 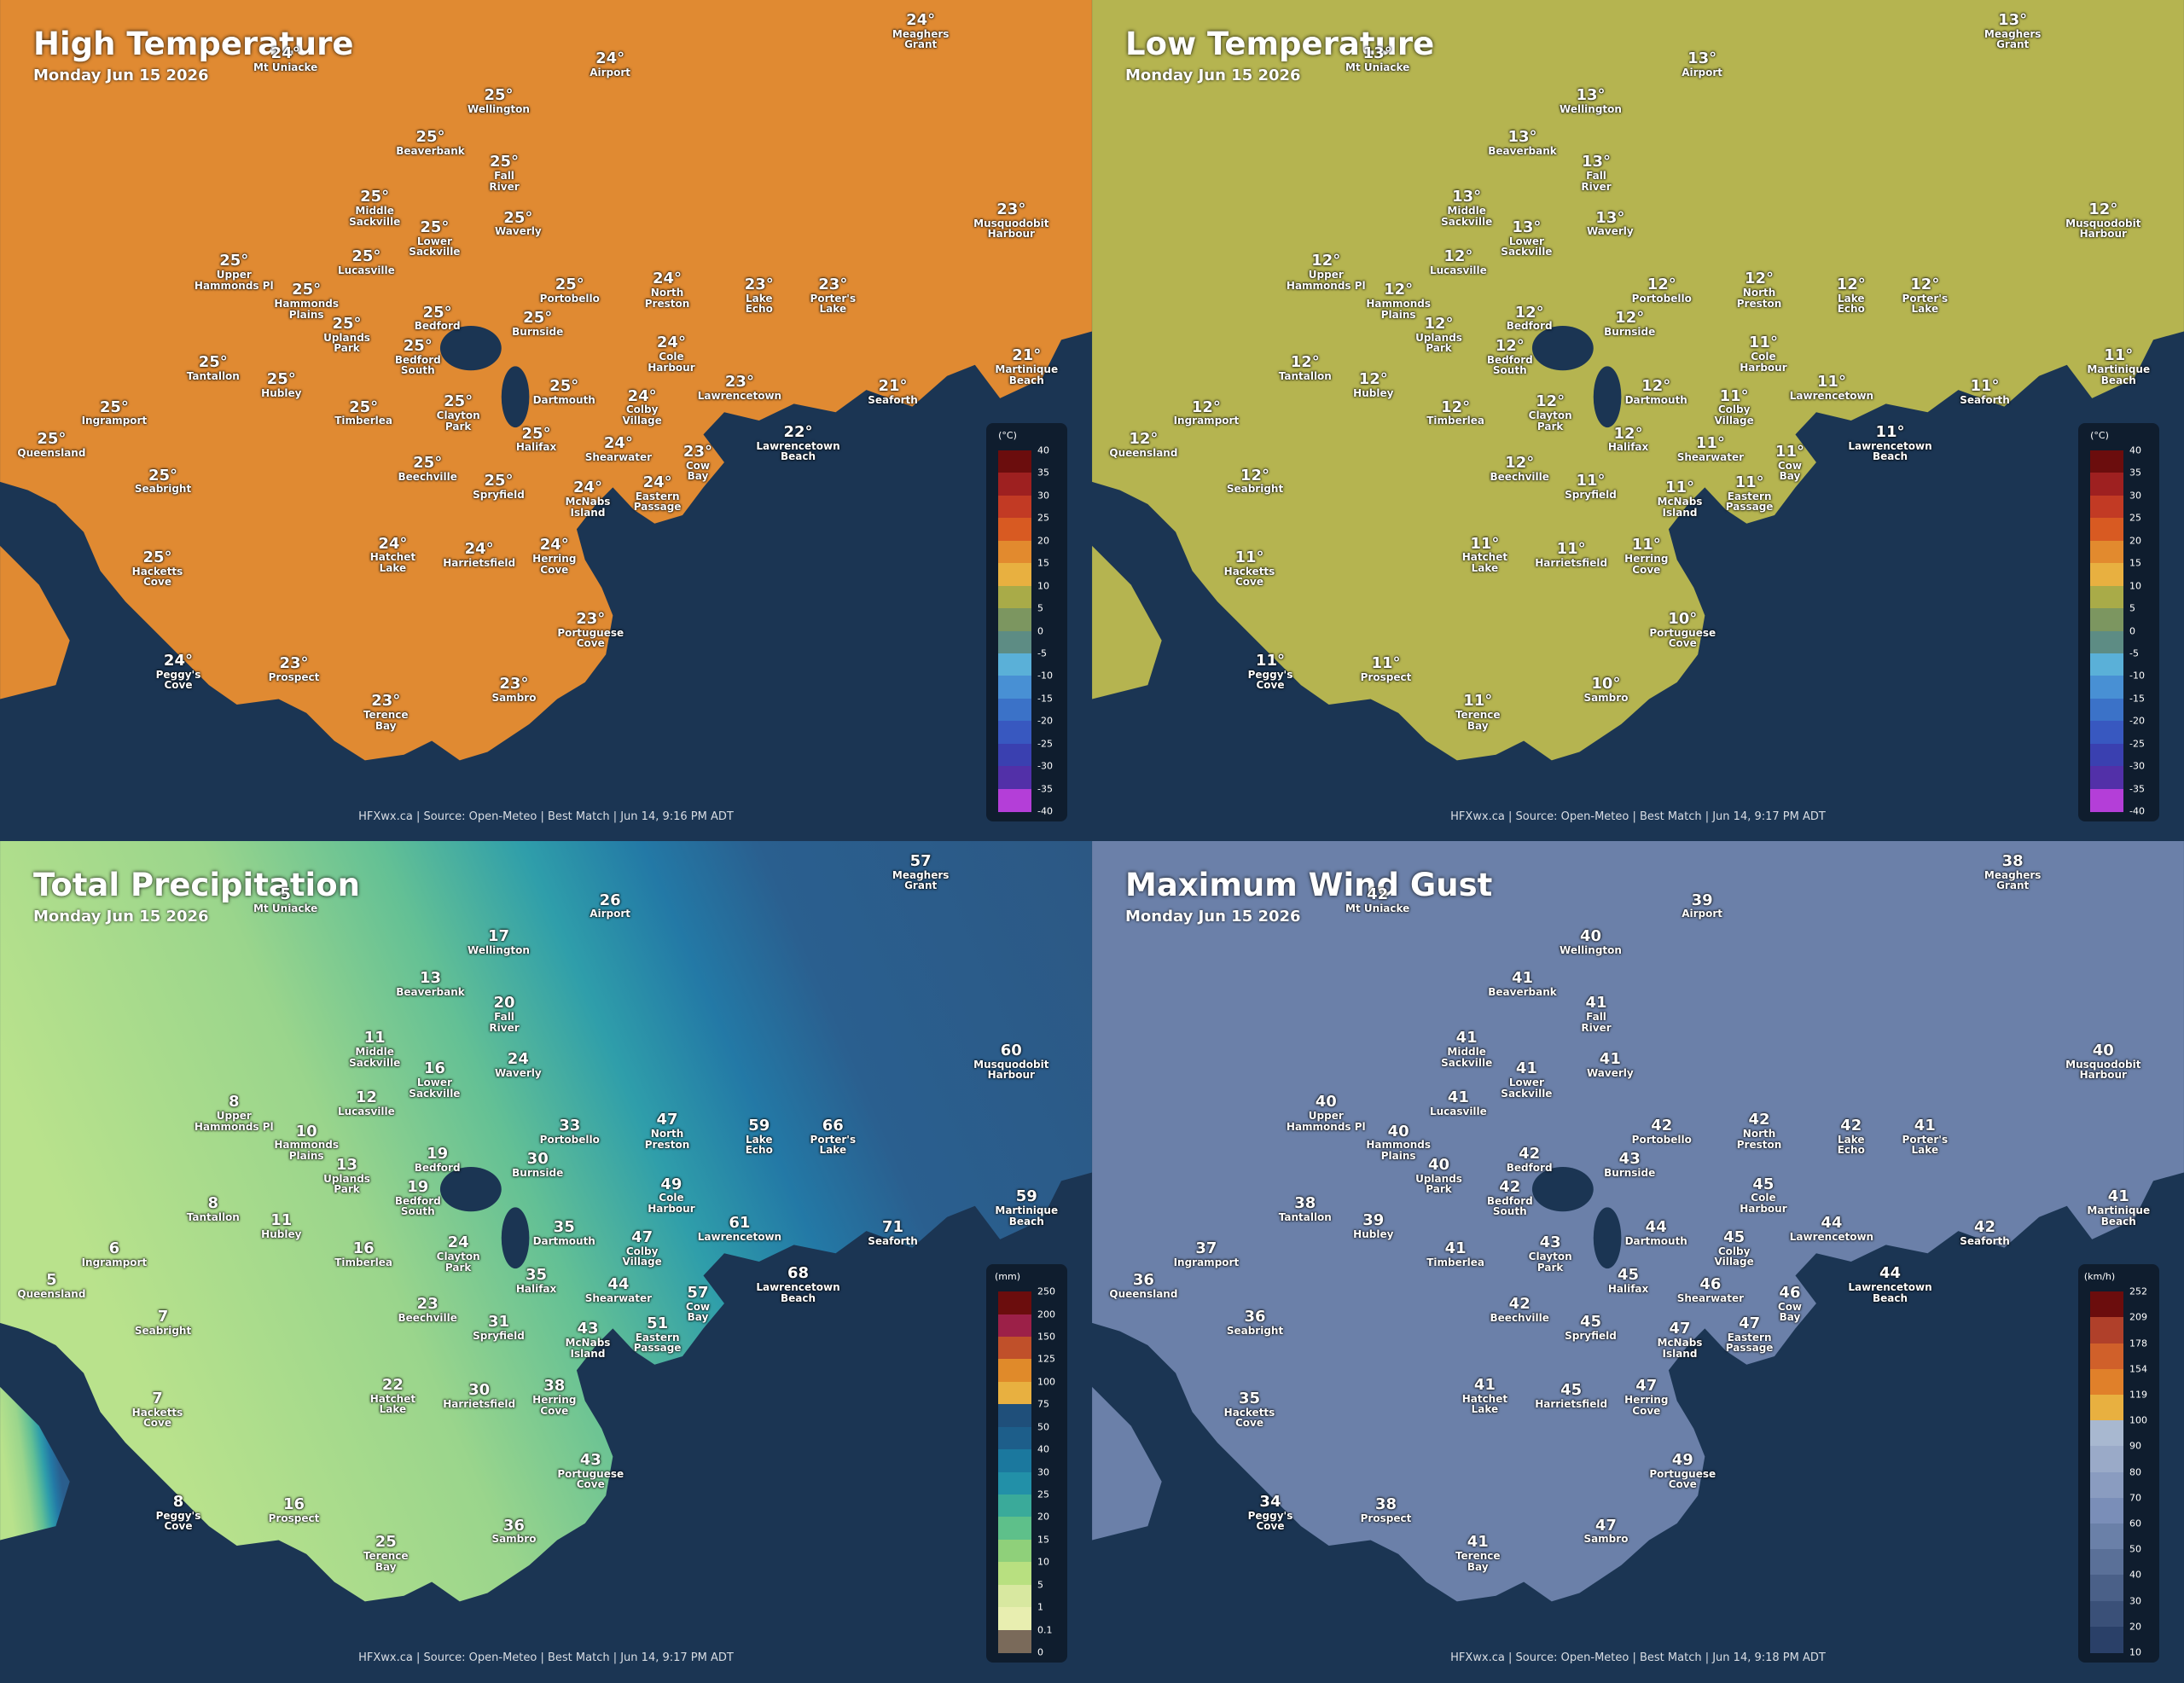 I want to click on place-name: Queensland, so click(x=52, y=1294).